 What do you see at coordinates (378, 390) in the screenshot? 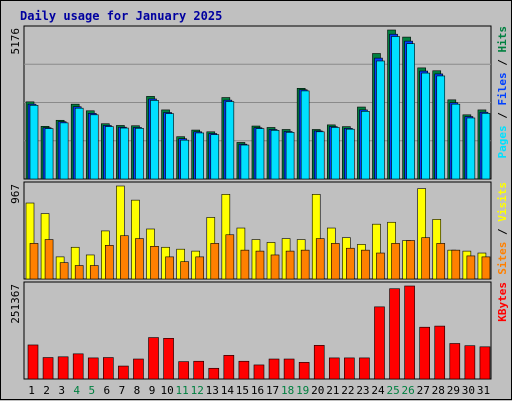
I see `day-label: 24` at bounding box center [378, 390].